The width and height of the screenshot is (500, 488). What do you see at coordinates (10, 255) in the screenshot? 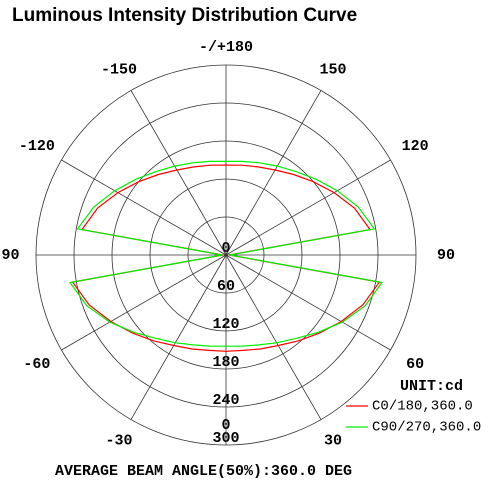
I see `angle-label: -90` at bounding box center [10, 255].